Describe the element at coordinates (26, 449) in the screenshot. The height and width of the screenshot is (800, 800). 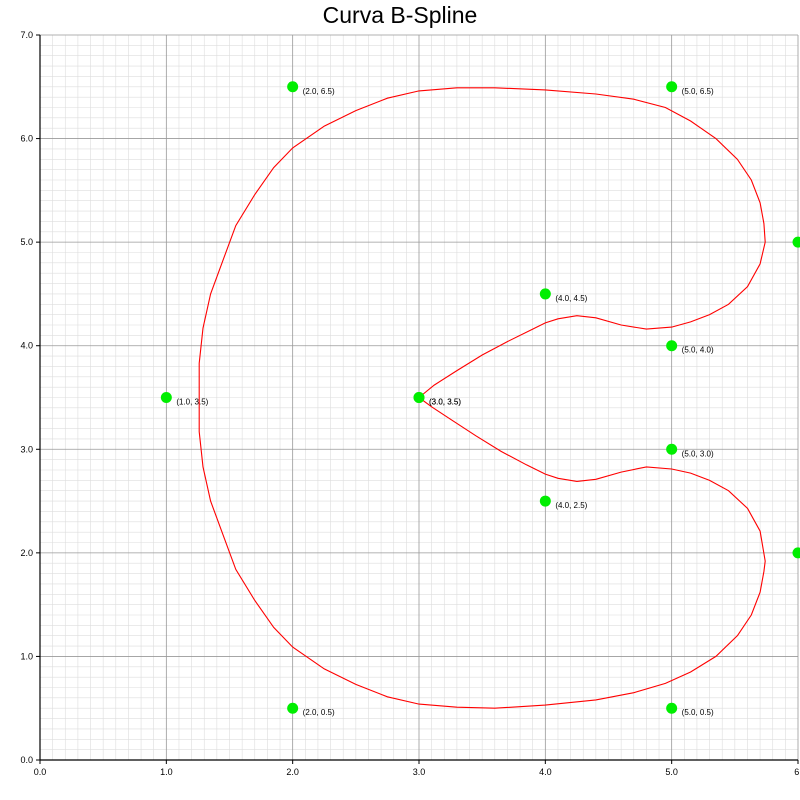
I see `y-tick-label: 3.0` at that location.